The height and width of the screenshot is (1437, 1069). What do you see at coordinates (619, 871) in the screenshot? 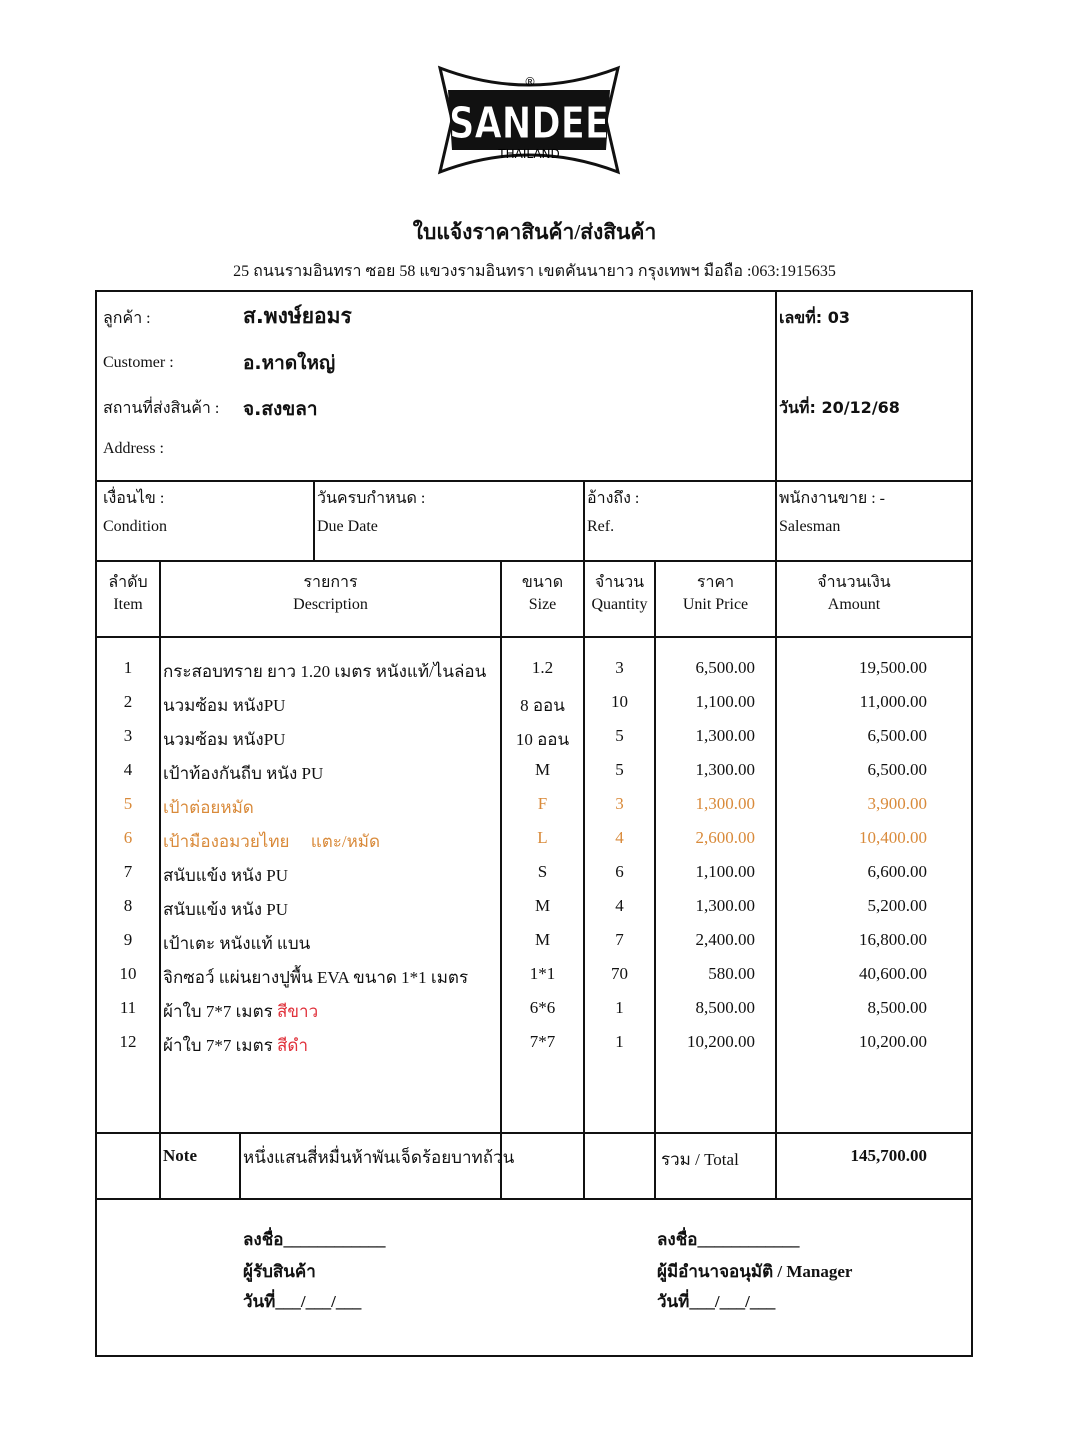
I see `item-quantity: 6` at bounding box center [619, 871].